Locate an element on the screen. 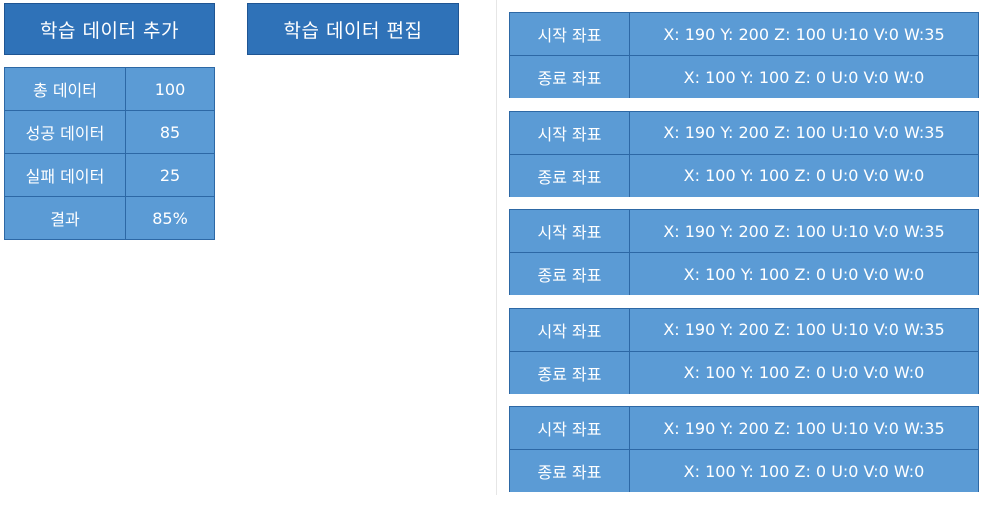 The image size is (985, 505). stats-value: 25 is located at coordinates (170, 175).